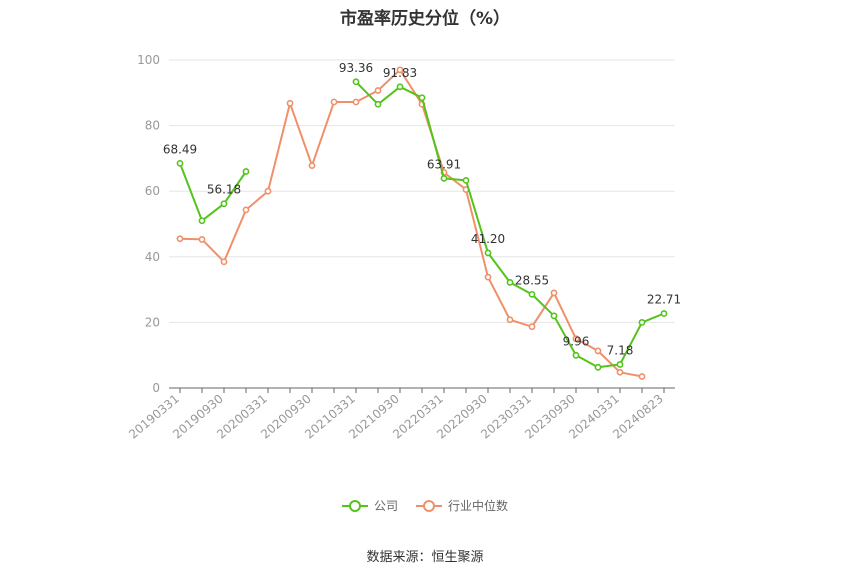 The image size is (850, 575). What do you see at coordinates (180, 149) in the screenshot?
I see `data-label-20190331: 68.49` at bounding box center [180, 149].